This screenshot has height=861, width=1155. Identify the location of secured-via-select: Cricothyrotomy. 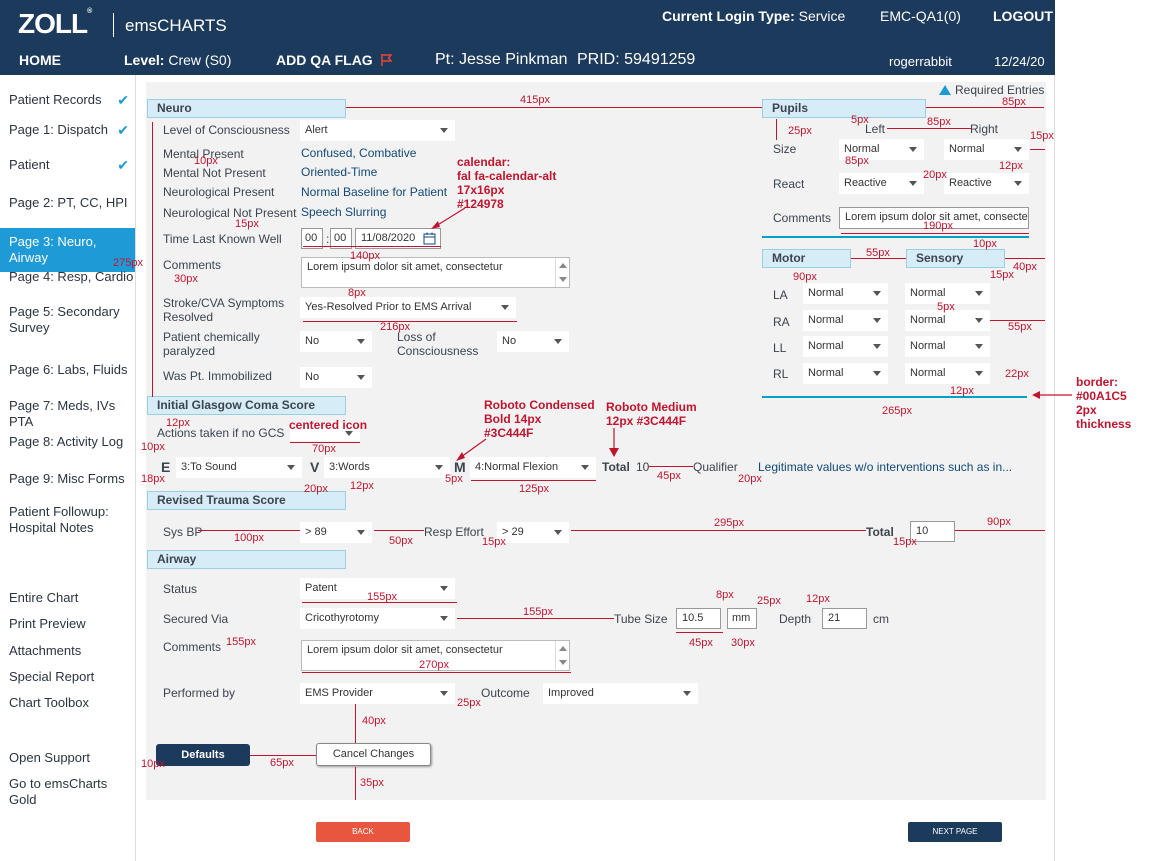
(377, 618).